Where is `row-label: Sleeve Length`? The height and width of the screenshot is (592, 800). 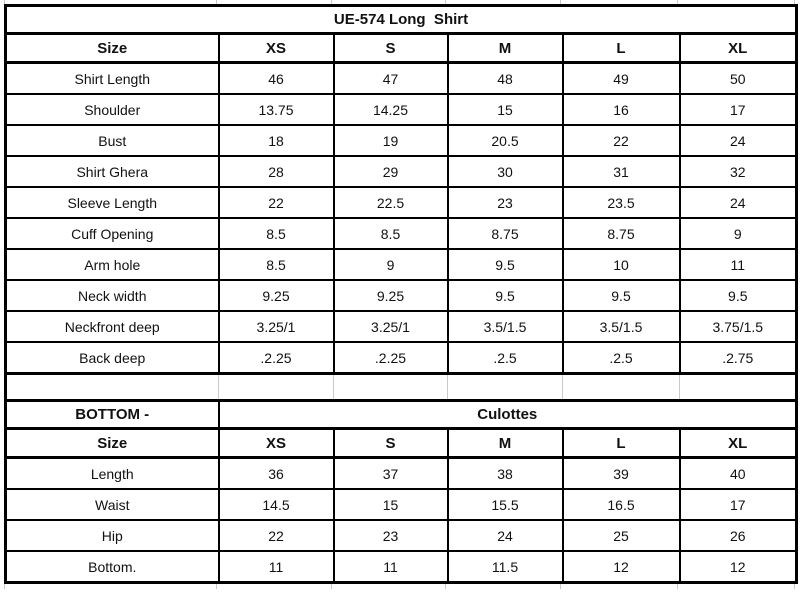
row-label: Sleeve Length is located at coordinates (112, 202).